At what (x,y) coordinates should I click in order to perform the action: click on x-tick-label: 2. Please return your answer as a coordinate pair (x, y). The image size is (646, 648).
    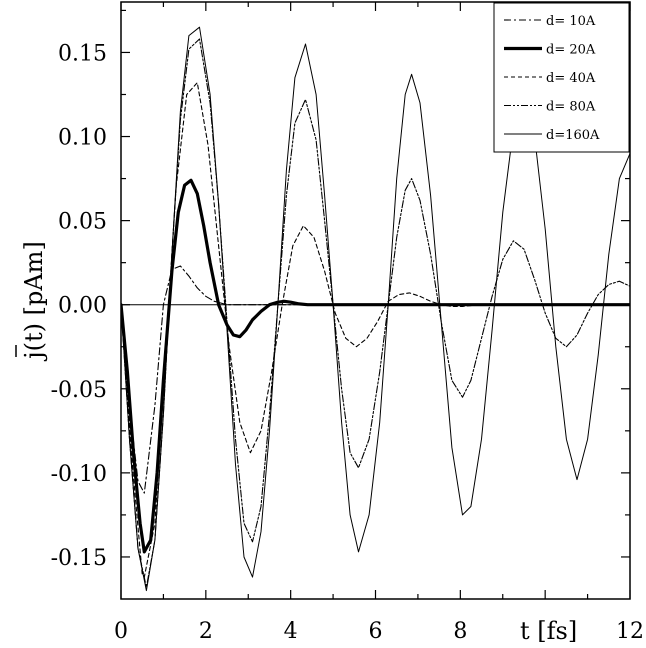
    Looking at the image, I should click on (206, 631).